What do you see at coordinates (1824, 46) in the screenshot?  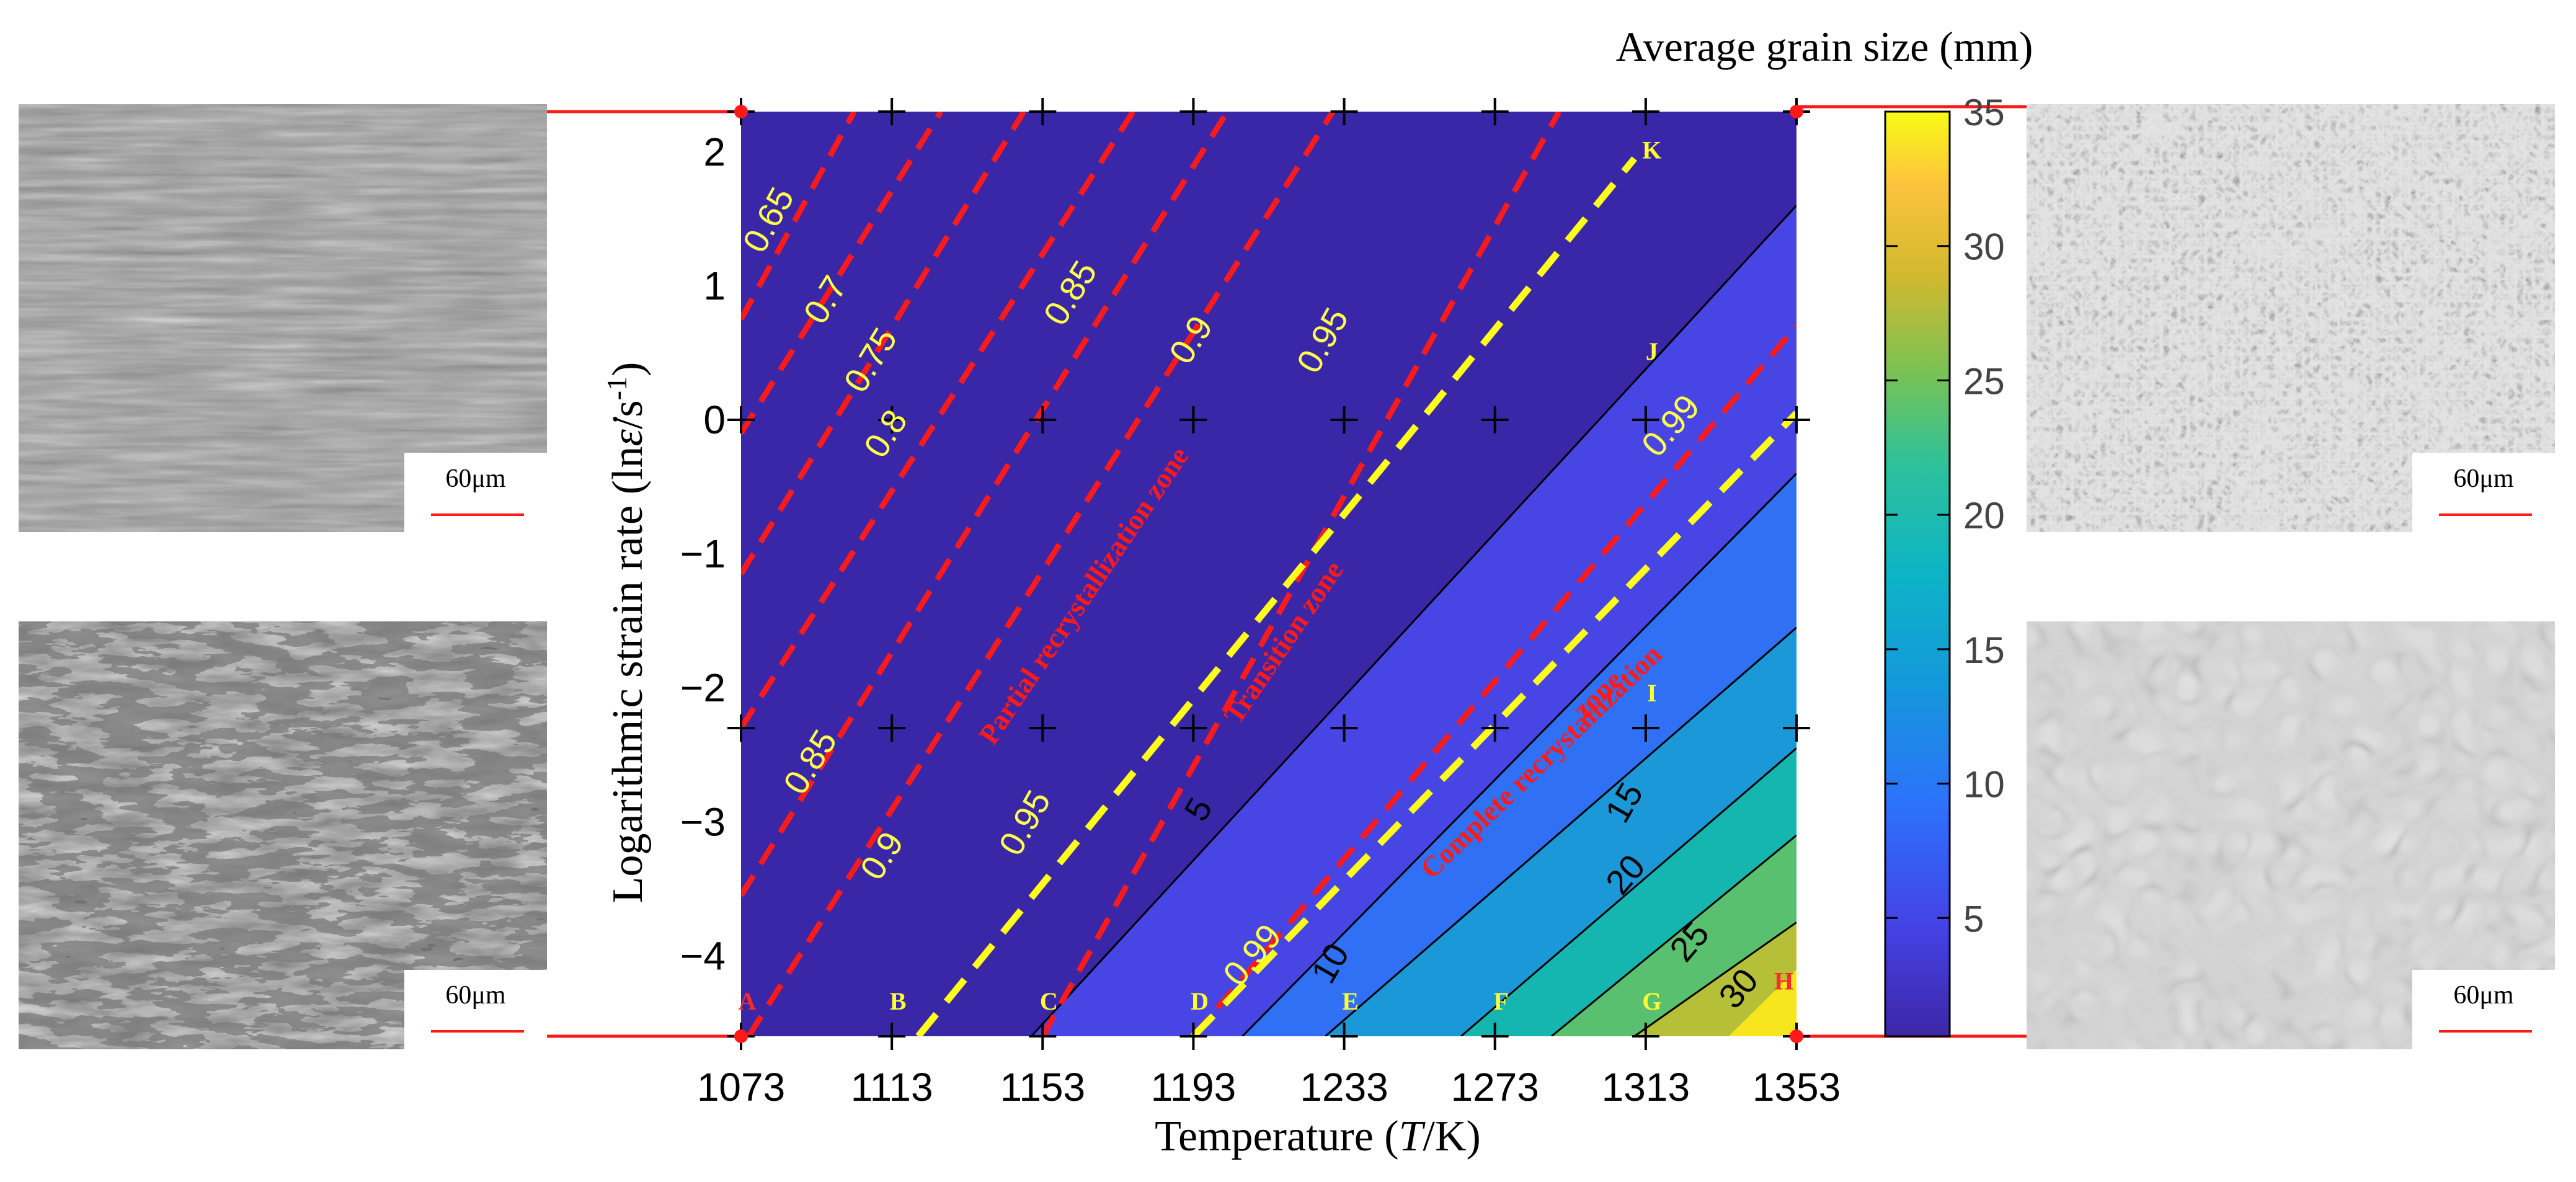 I see `colorbar-title: Average grain size (mm)` at bounding box center [1824, 46].